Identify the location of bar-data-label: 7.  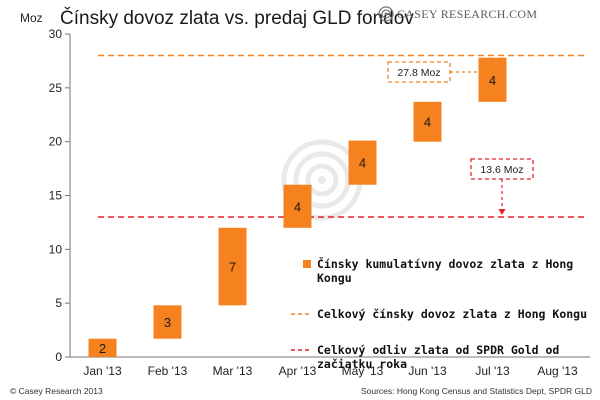
(232, 267).